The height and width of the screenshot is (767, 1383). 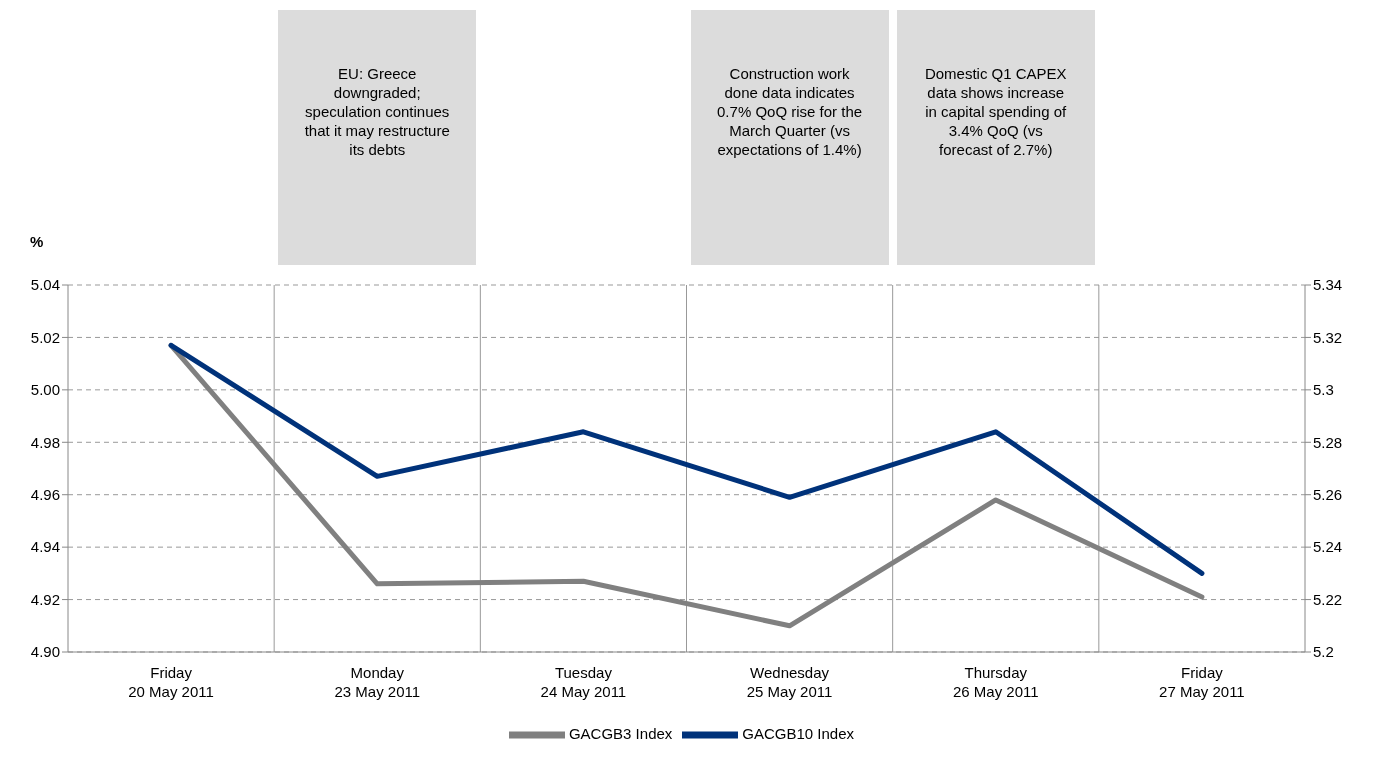 I want to click on y-tick-label: 5.04, so click(x=45, y=285).